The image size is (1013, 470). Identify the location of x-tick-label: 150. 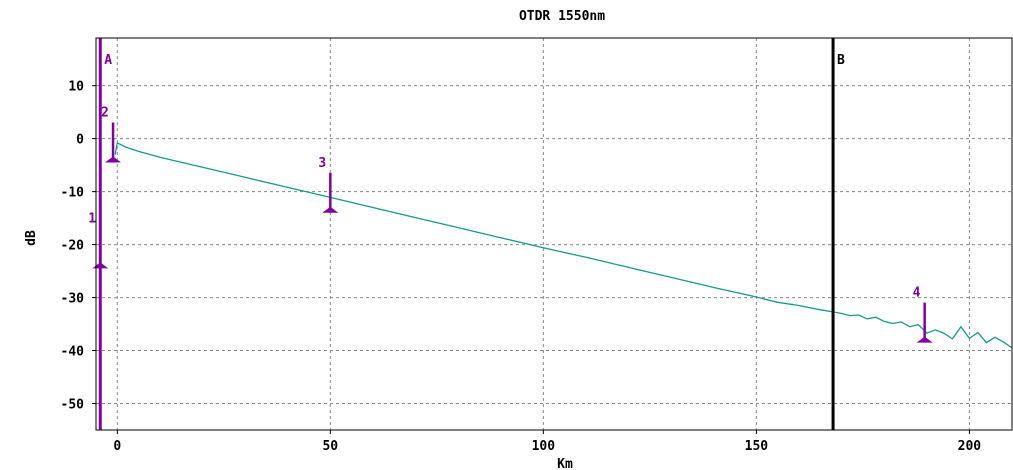
(757, 446).